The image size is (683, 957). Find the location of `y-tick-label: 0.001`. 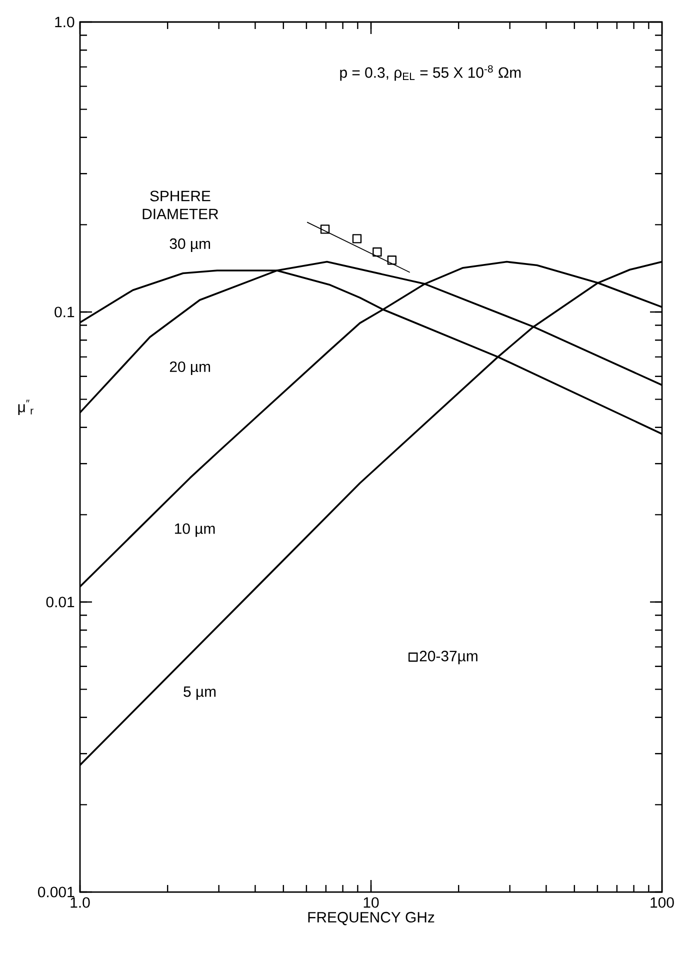

y-tick-label: 0.001 is located at coordinates (56, 892).